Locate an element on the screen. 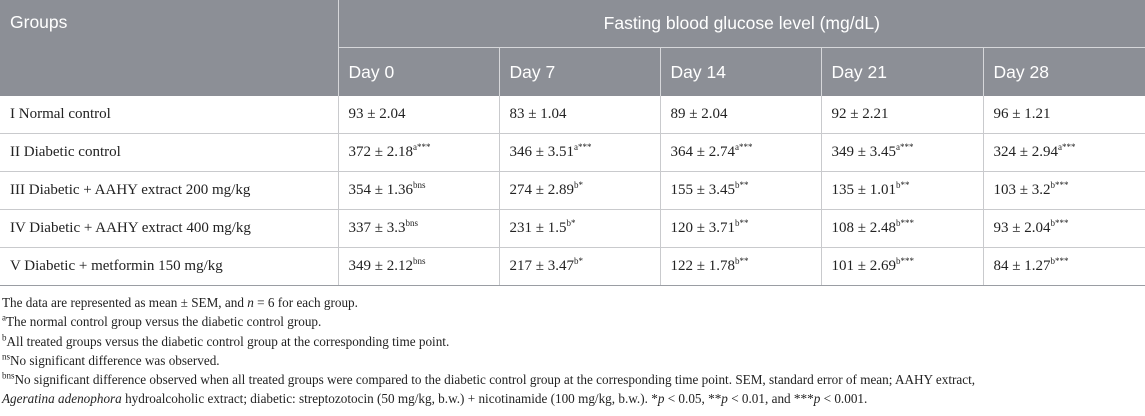 This screenshot has width=1145, height=416. group-cell: I Normal control is located at coordinates (169, 115).